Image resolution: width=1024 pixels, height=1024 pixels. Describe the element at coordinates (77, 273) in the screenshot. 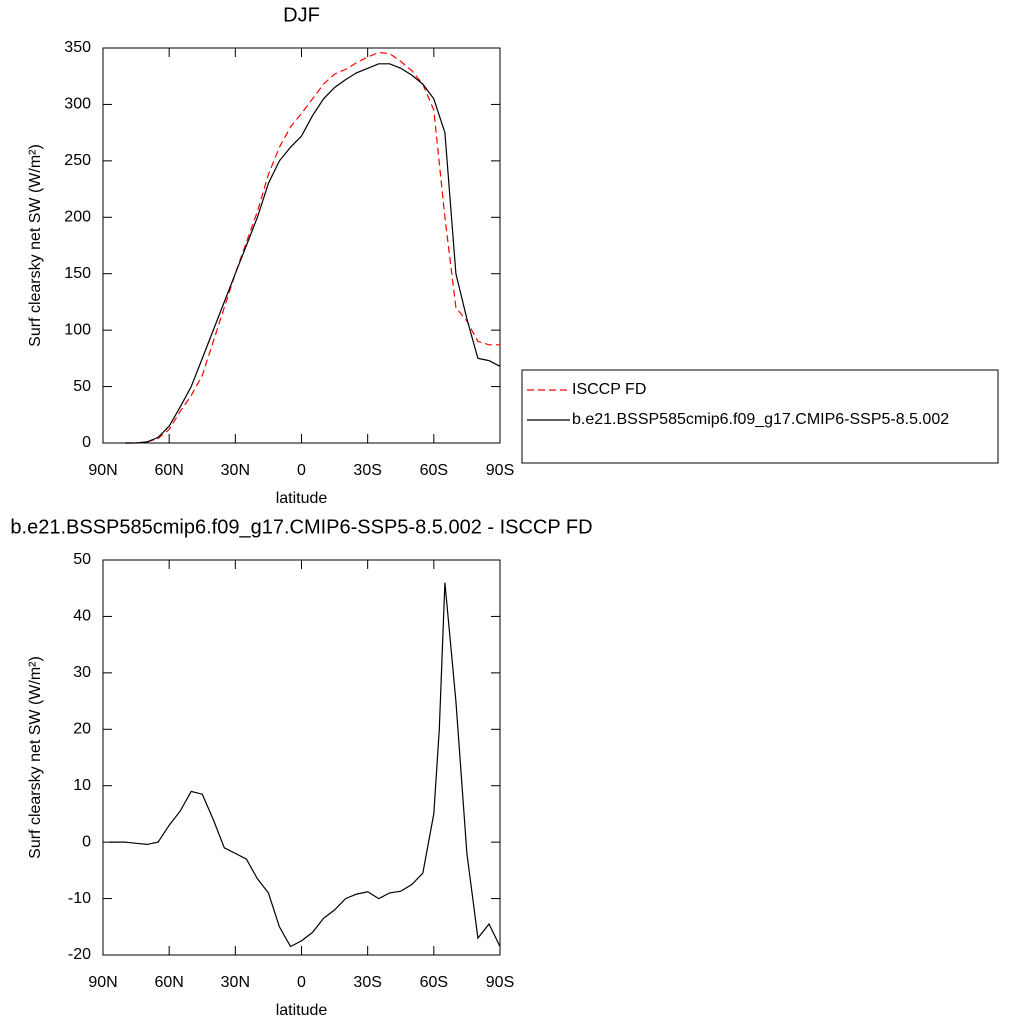

I see `y-tick-label: 150` at that location.